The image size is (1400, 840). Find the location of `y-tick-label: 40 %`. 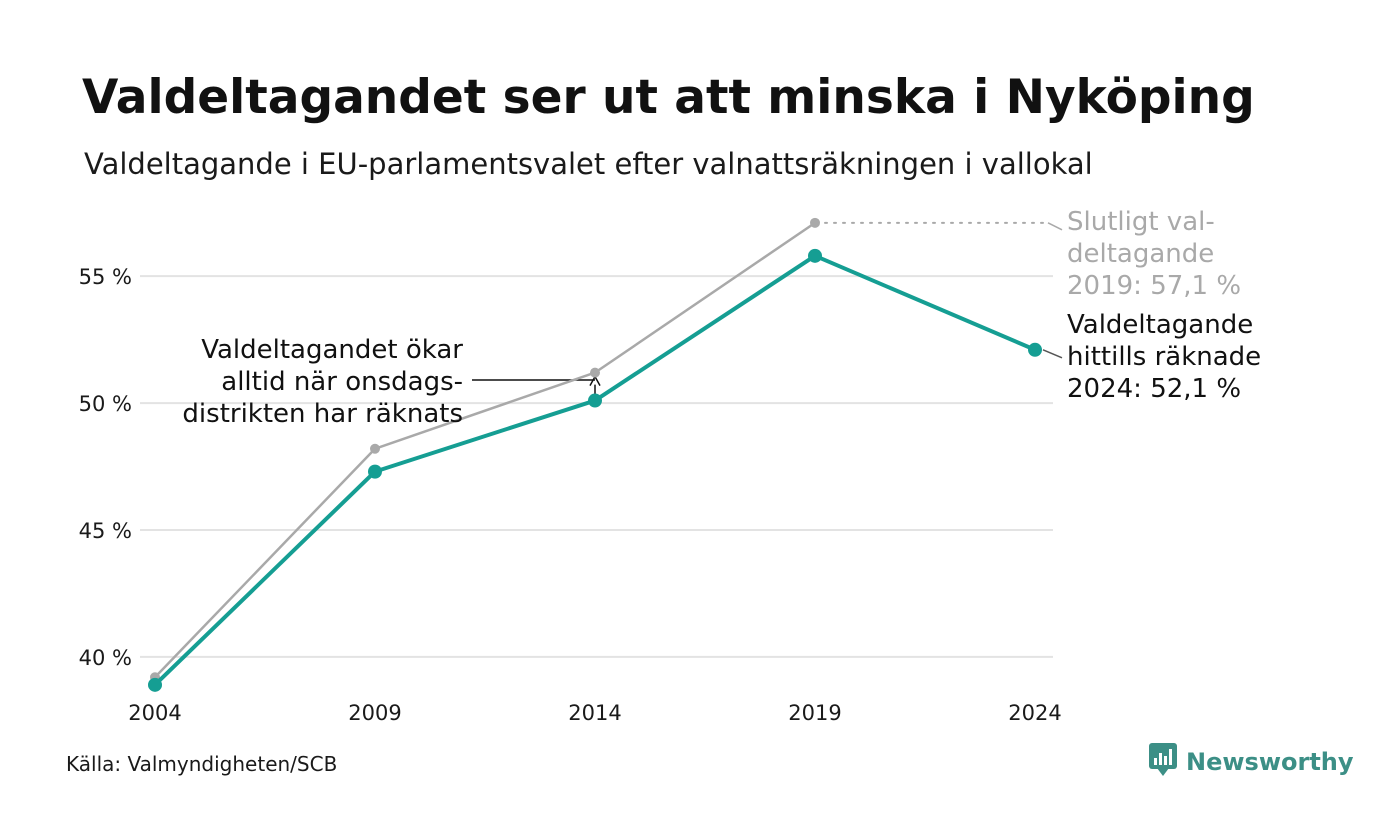

y-tick-label: 40 % is located at coordinates (105, 658).